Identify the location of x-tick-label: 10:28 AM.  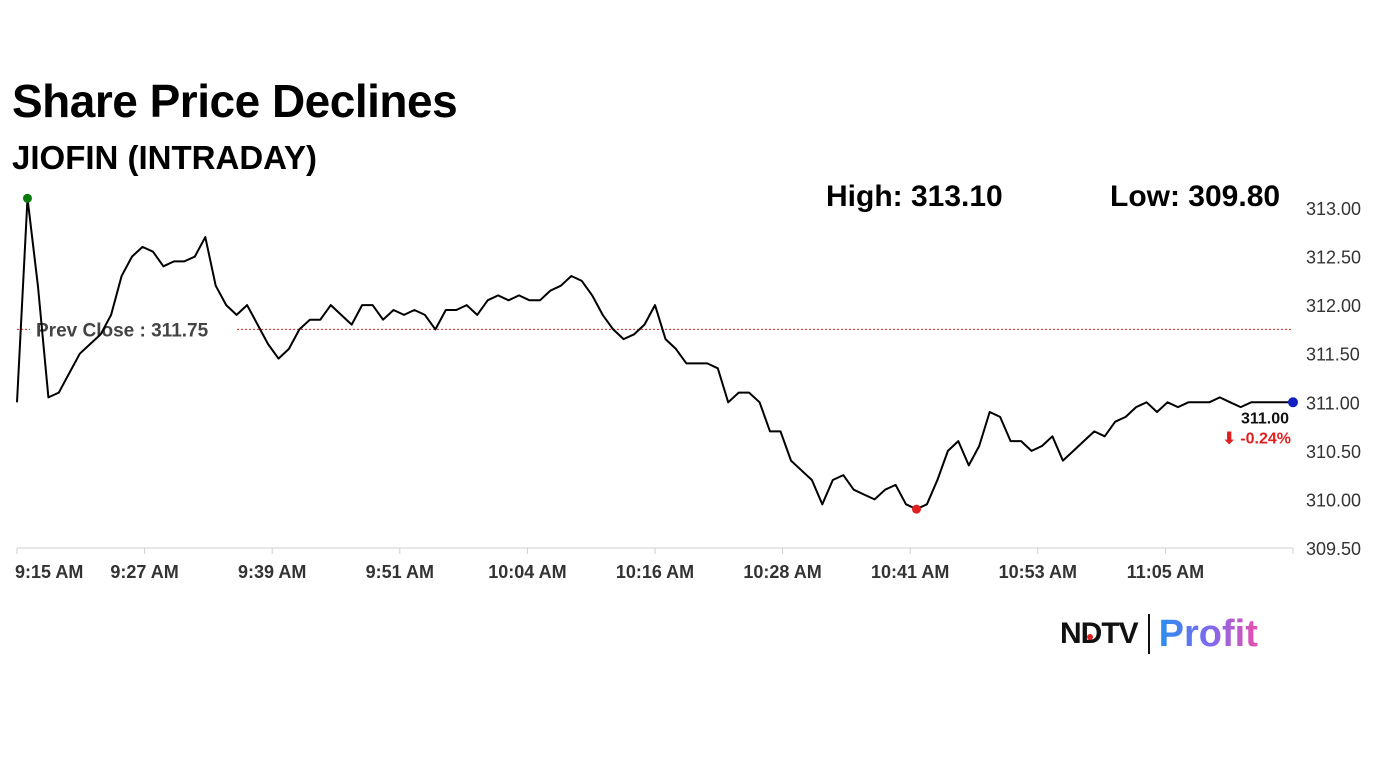
(782, 572).